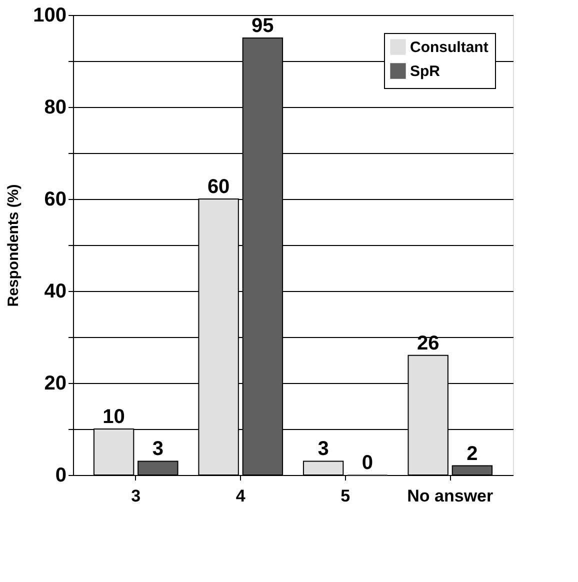 This screenshot has width=578, height=582. What do you see at coordinates (60, 475) in the screenshot?
I see `y-tick-label: 0` at bounding box center [60, 475].